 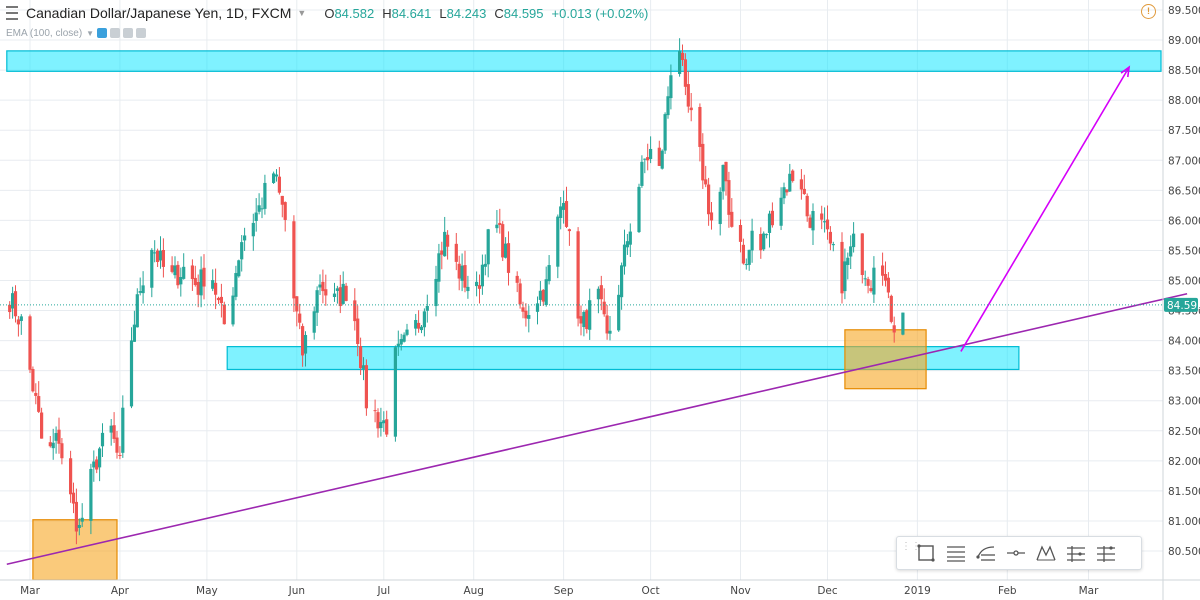 I want to click on fib-tool-icon, so click(x=986, y=553).